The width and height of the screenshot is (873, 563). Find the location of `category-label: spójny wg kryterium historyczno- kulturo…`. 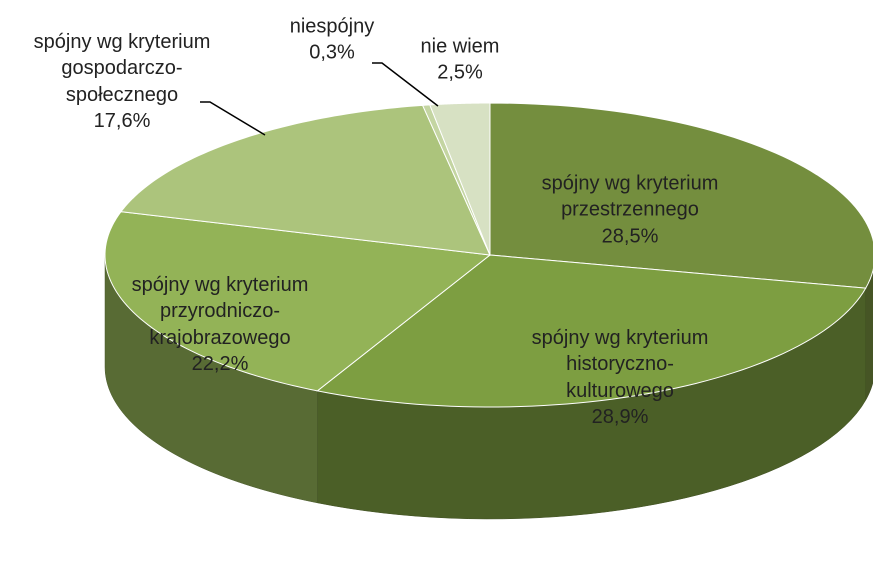

category-label: spójny wg kryterium historyczno- kulturo… is located at coordinates (620, 364).